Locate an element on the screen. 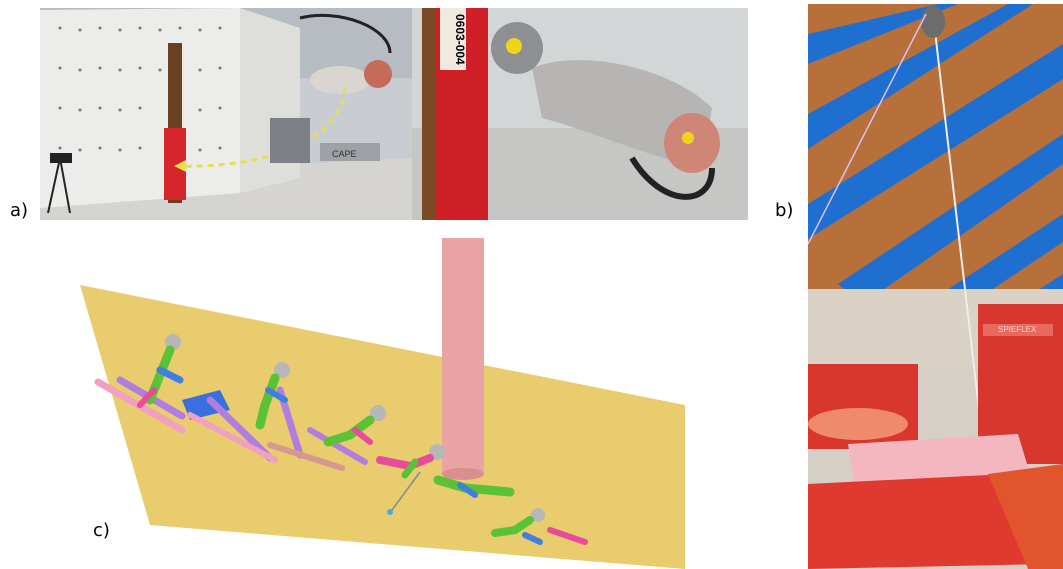  mat-brand-text: SPIEFLEX is located at coordinates (1017, 329).